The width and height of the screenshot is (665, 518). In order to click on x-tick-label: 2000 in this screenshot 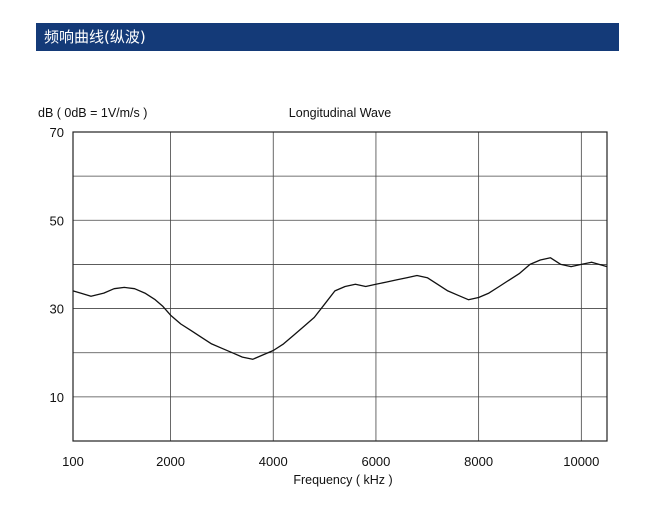, I will do `click(170, 461)`.